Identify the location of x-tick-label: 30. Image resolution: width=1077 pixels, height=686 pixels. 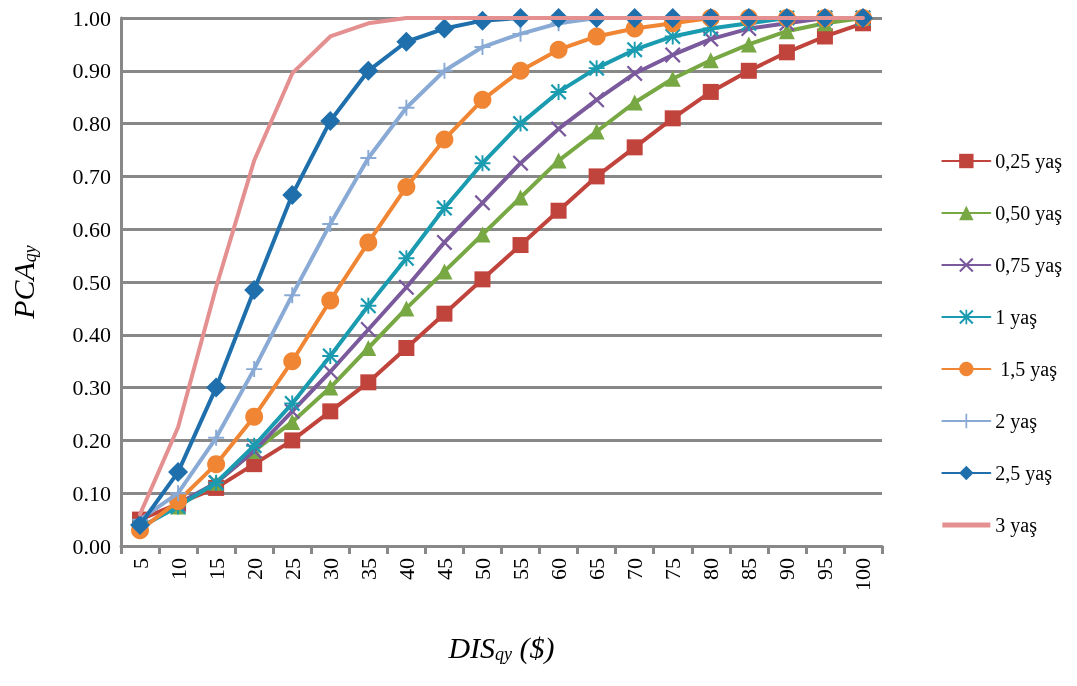
(330, 569).